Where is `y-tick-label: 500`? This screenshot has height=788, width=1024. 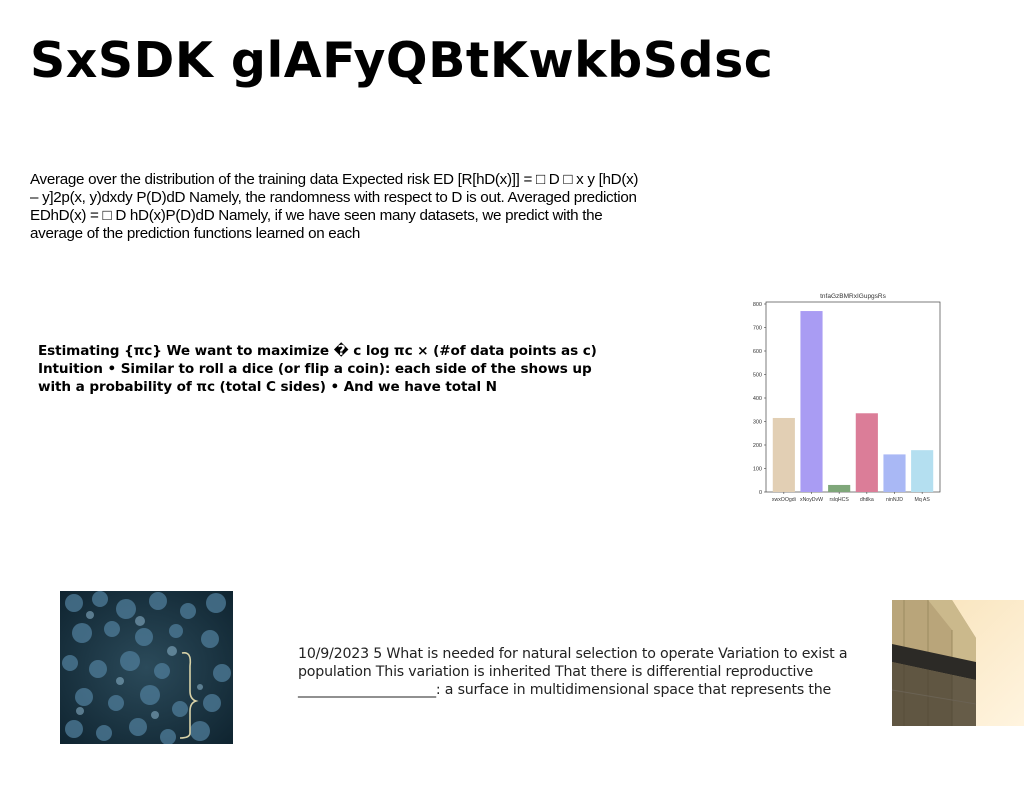 y-tick-label: 500 is located at coordinates (757, 376).